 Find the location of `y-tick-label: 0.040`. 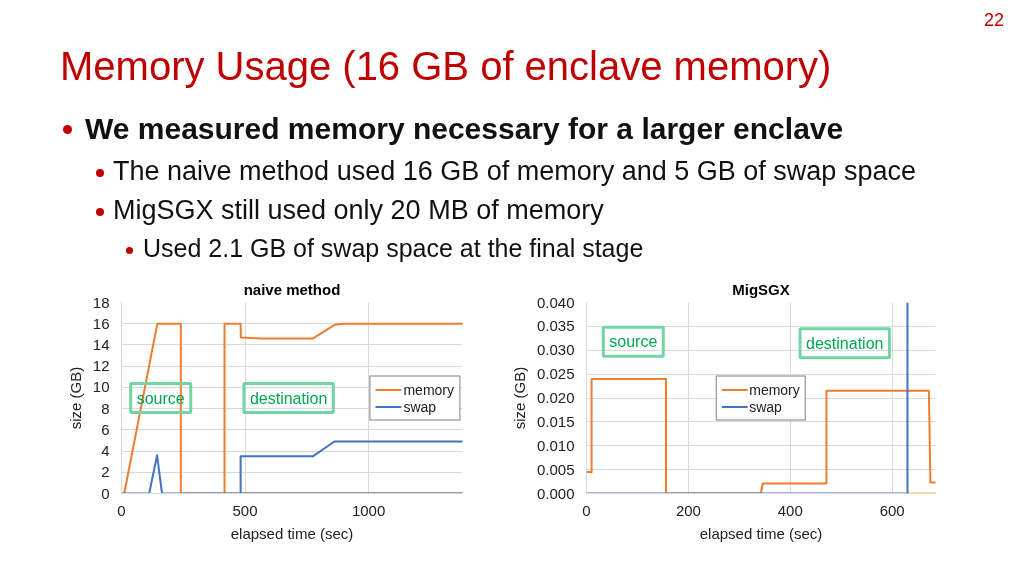

y-tick-label: 0.040 is located at coordinates (555, 302).